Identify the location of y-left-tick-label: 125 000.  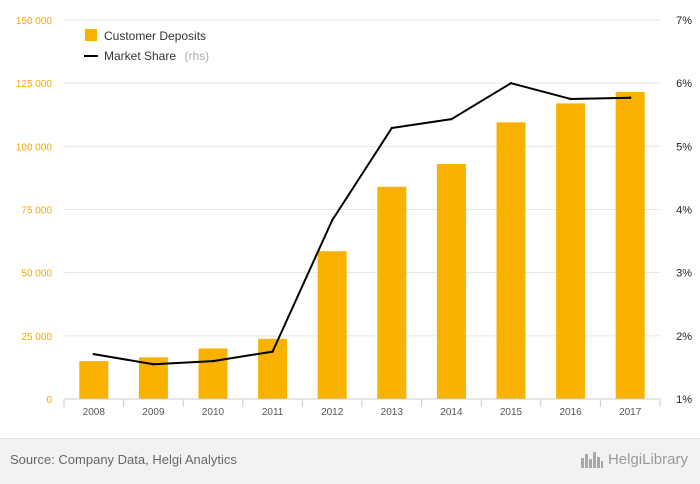
(34, 84).